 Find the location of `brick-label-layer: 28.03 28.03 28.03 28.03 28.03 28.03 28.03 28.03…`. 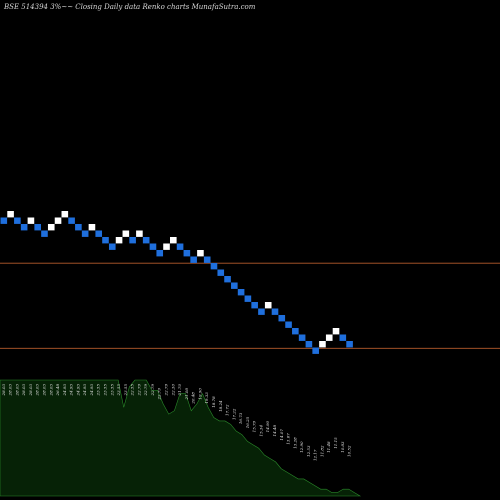

brick-label-layer: 28.03 28.03 28.03 28.03 28.03 28.03 28.03 28.03… is located at coordinates (176, 423).